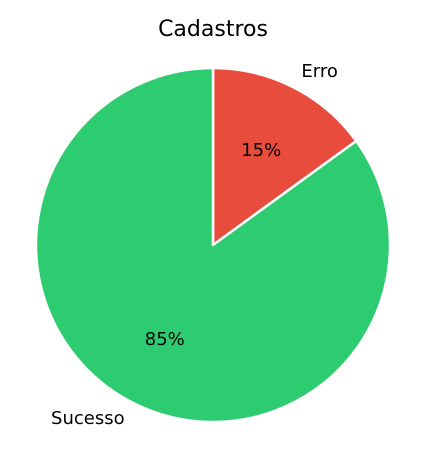  I want to click on slice-label-sucesso: Sucesso, so click(88, 418).